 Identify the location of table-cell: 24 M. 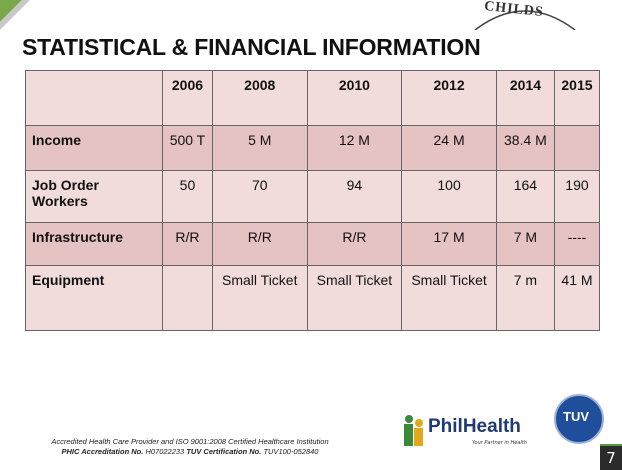
(449, 148).